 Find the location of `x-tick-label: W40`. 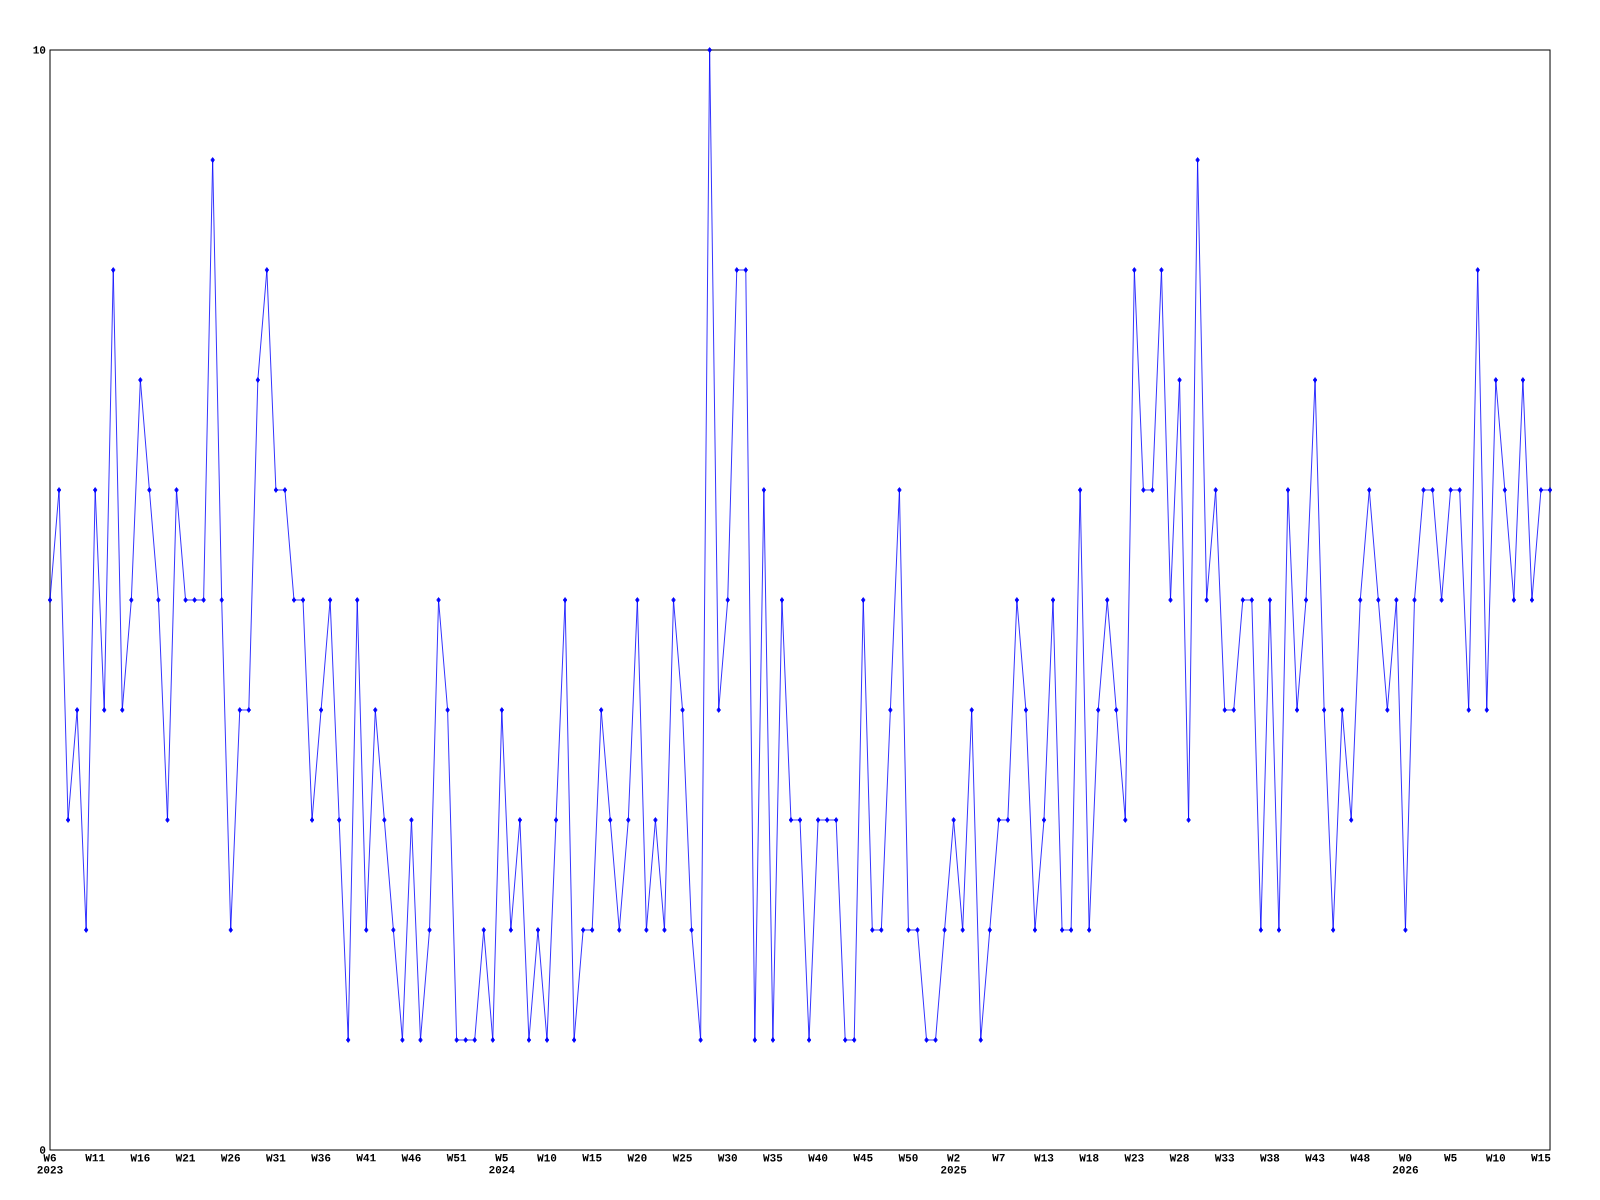

x-tick-label: W40 is located at coordinates (818, 1158).